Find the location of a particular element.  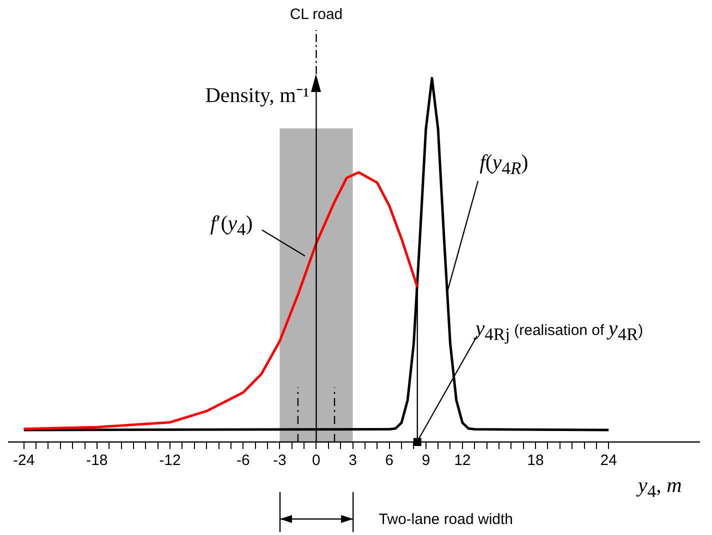

ref-line-label: CL road is located at coordinates (316, 15).